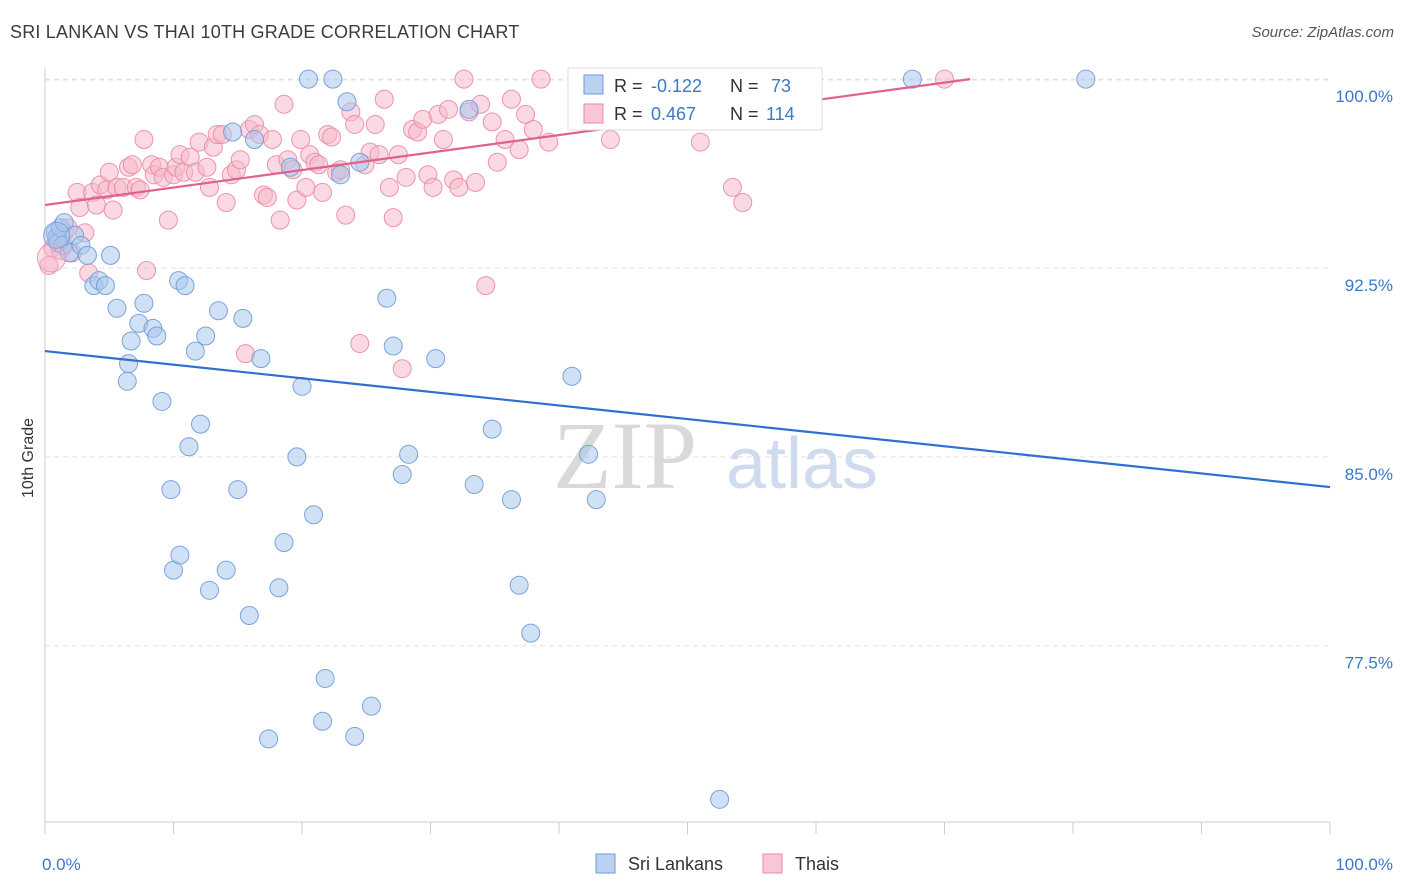  Describe the element at coordinates (744, 86) in the screenshot. I see `stats-n-label-blue: N =` at that location.